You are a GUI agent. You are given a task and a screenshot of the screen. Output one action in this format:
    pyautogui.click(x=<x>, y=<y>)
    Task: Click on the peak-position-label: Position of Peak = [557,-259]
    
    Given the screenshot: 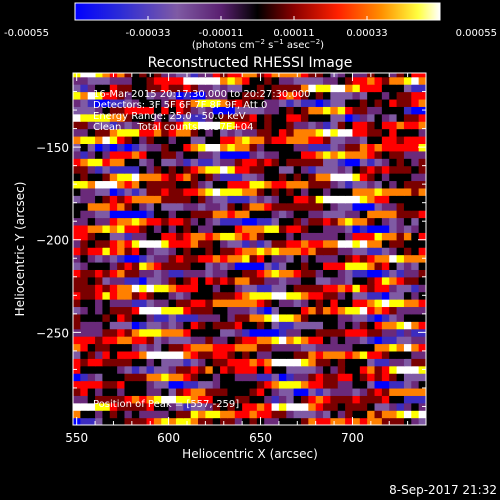 What is the action you would take?
    pyautogui.click(x=166, y=404)
    